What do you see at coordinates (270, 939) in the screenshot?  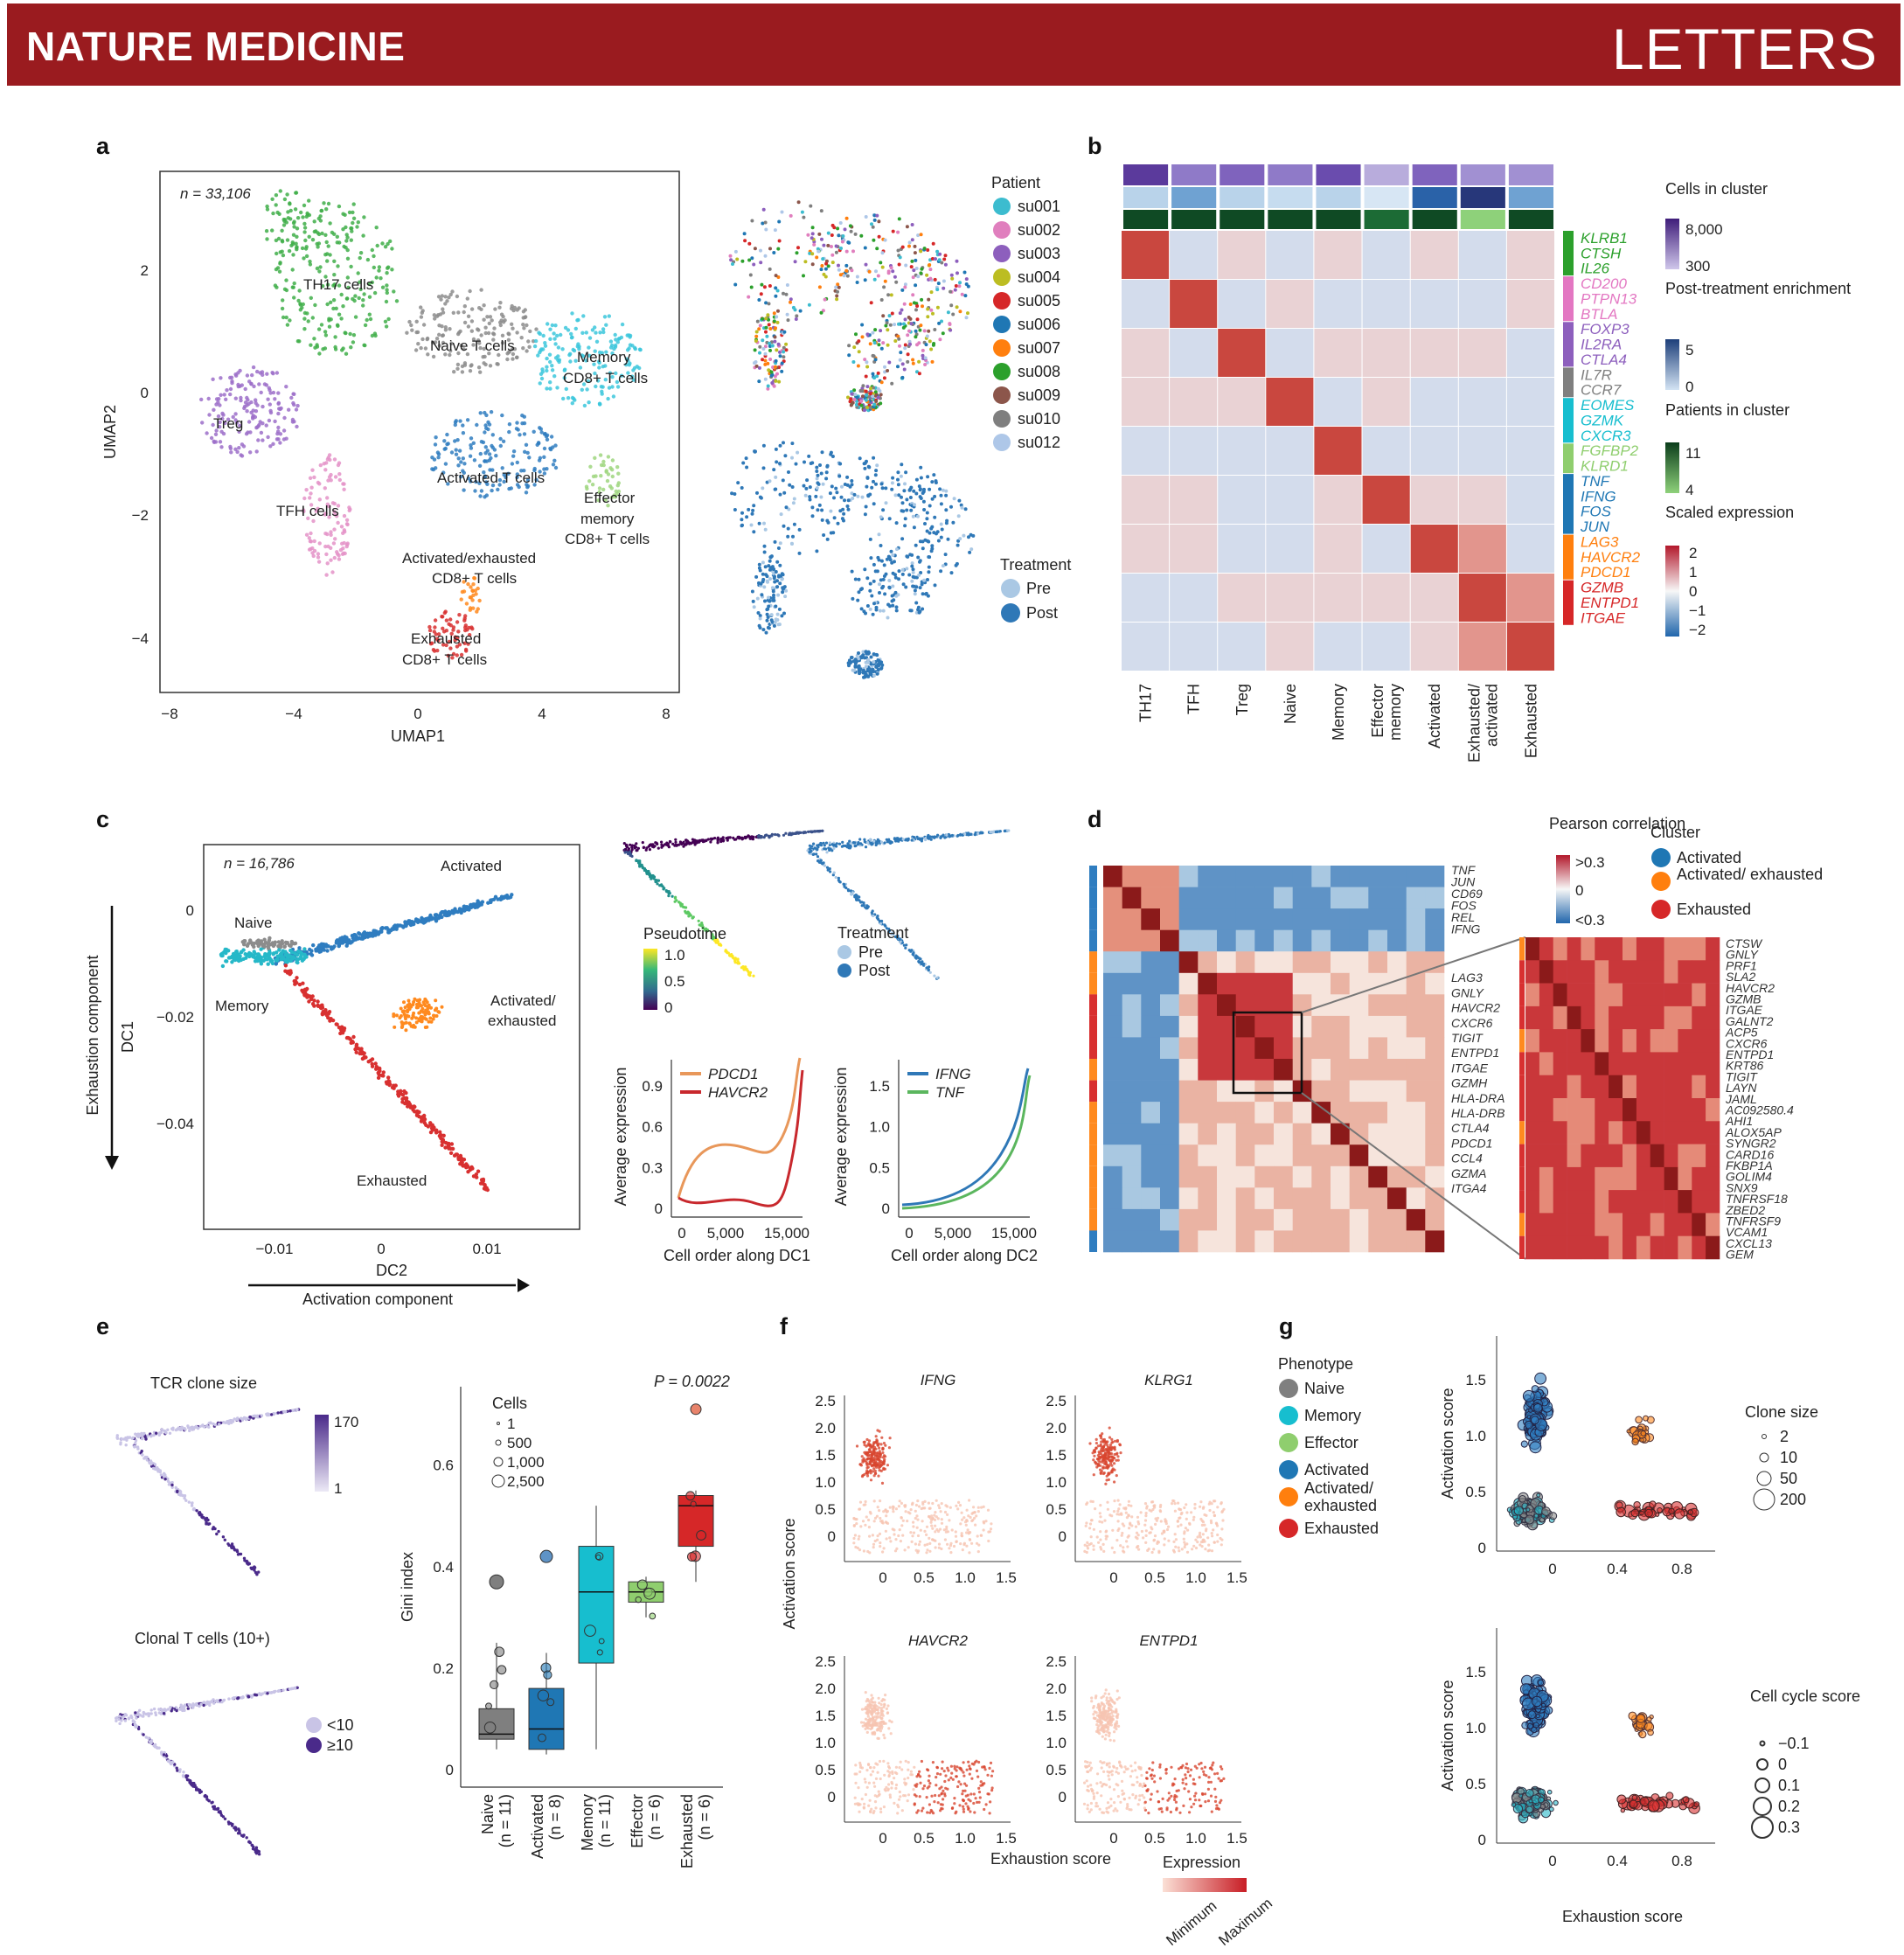 I see `dc-point-naive` at bounding box center [270, 939].